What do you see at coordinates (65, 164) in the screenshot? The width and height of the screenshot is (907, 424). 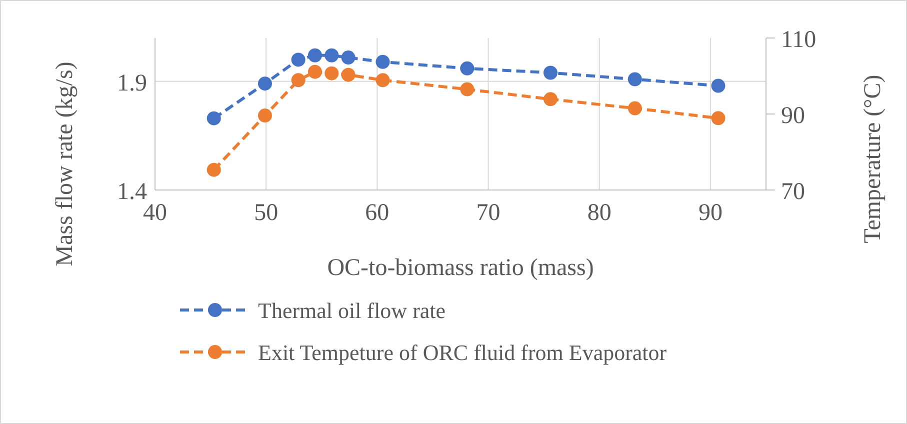 I see `y-axis-title: Mass flow rate (kg/s)` at bounding box center [65, 164].